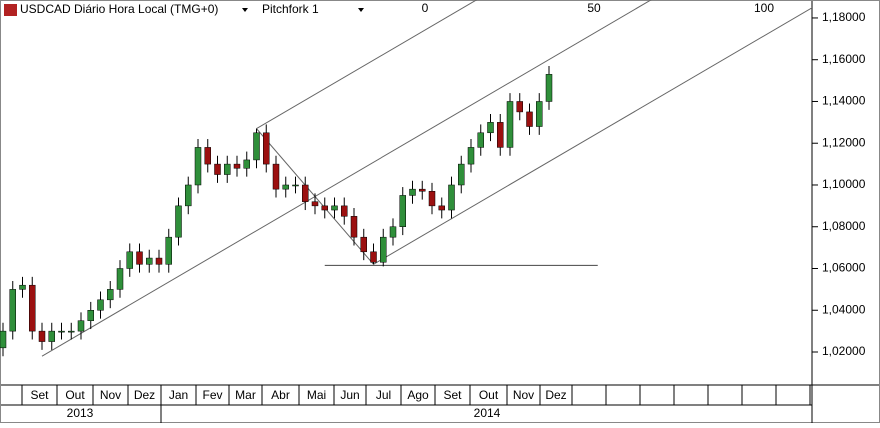 The image size is (880, 428). What do you see at coordinates (844, 184) in the screenshot?
I see `y-tick-label: 1,10000` at bounding box center [844, 184].